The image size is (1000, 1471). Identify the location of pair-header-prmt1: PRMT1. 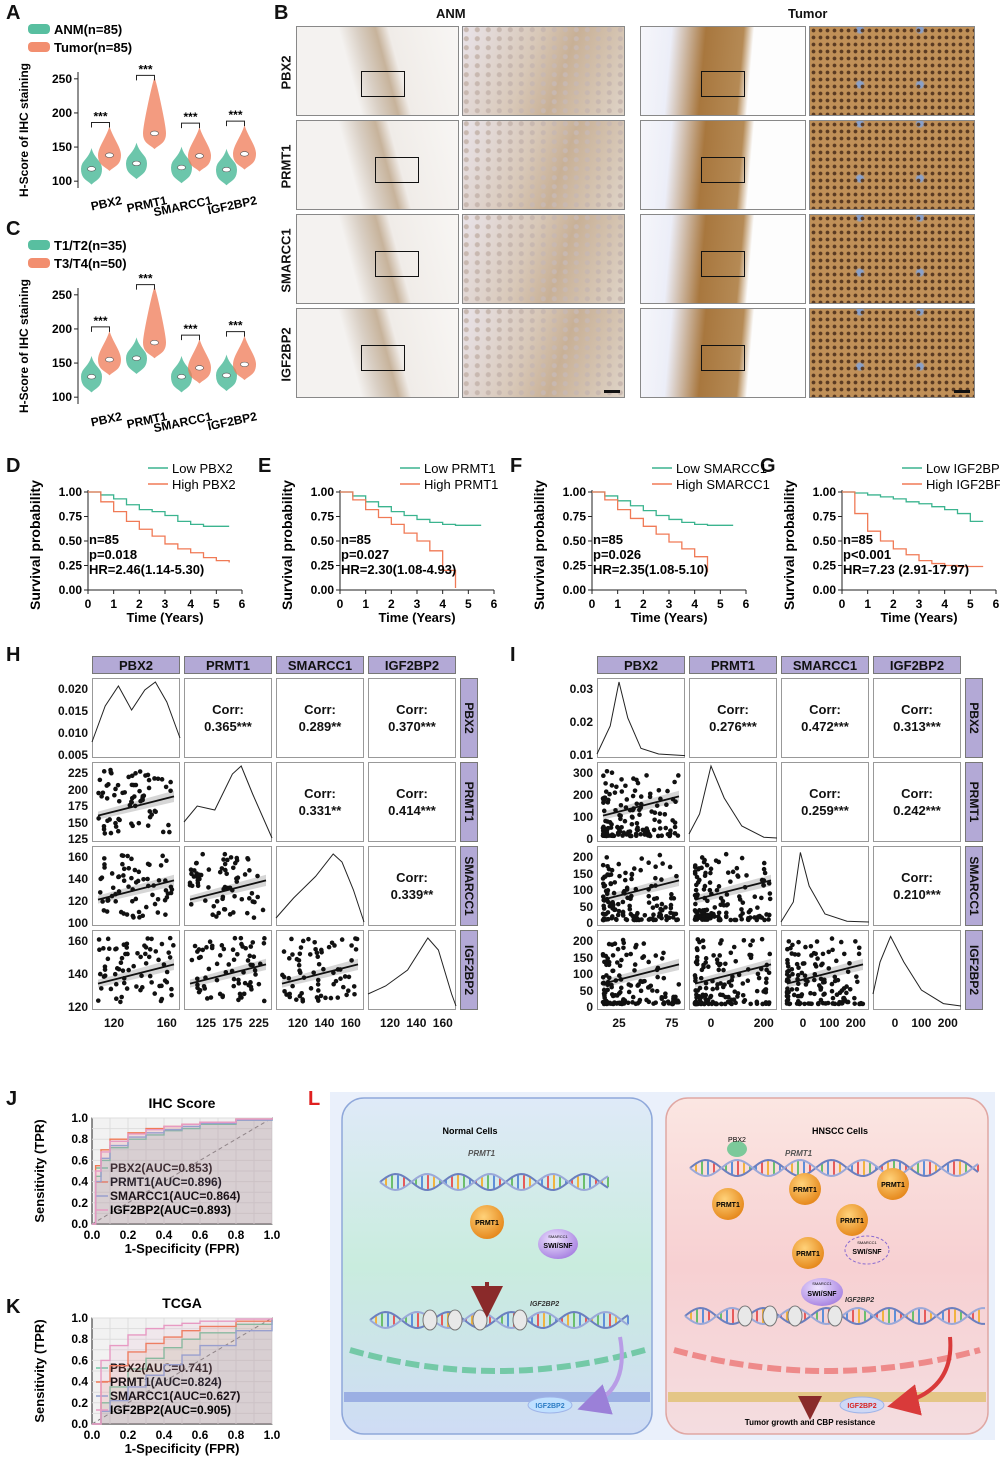
(733, 665).